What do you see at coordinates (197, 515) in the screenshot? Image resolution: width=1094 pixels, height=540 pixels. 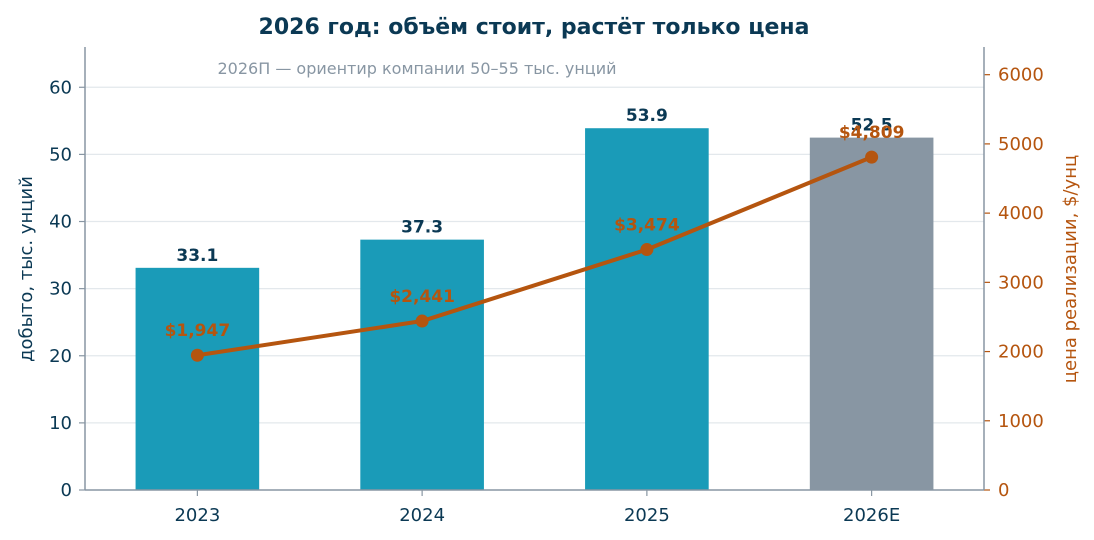 I see `x-tick-label: 2023` at bounding box center [197, 515].